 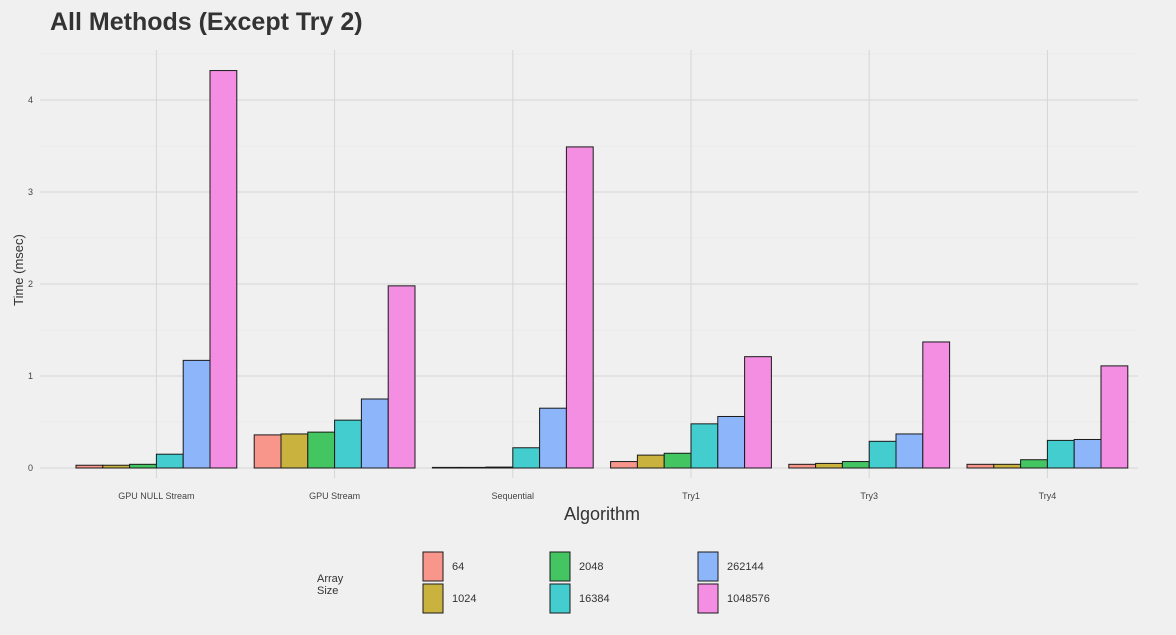 What do you see at coordinates (30, 468) in the screenshot?
I see `y-tick-label: 0` at bounding box center [30, 468].